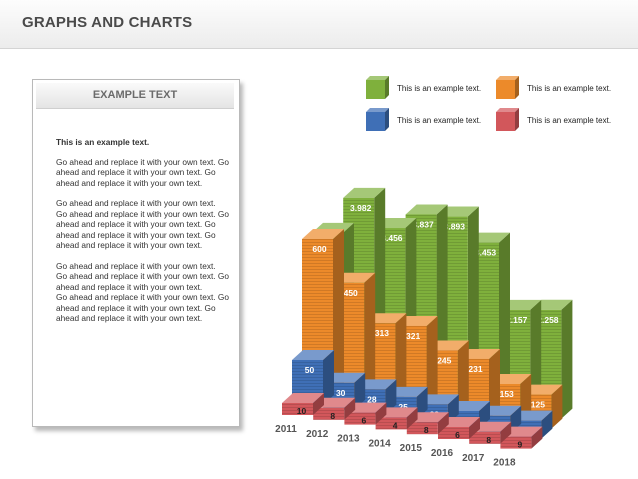 Image resolution: width=638 pixels, height=479 pixels. What do you see at coordinates (507, 394) in the screenshot?
I see `data-label: 153` at bounding box center [507, 394].